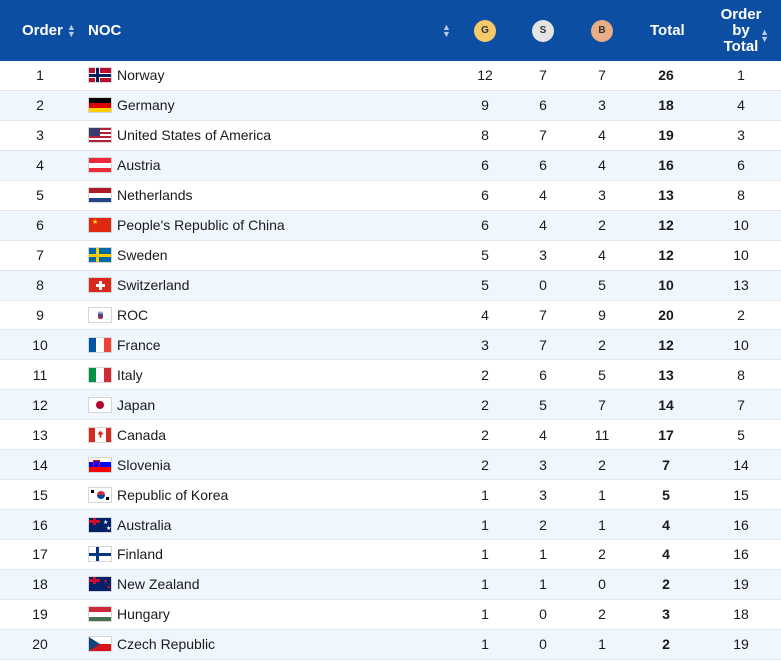 Image resolution: width=781 pixels, height=662 pixels. What do you see at coordinates (268, 614) in the screenshot?
I see `noc-cell: Hungary` at bounding box center [268, 614].